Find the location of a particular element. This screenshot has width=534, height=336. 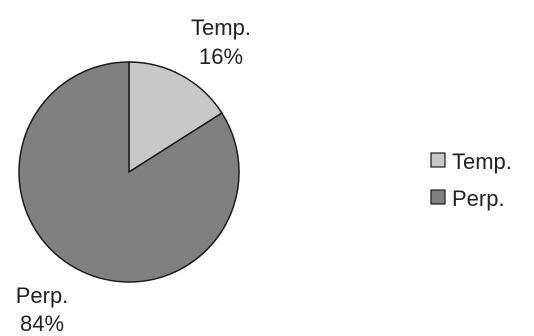

legend-swatch-perp is located at coordinates (438, 197).